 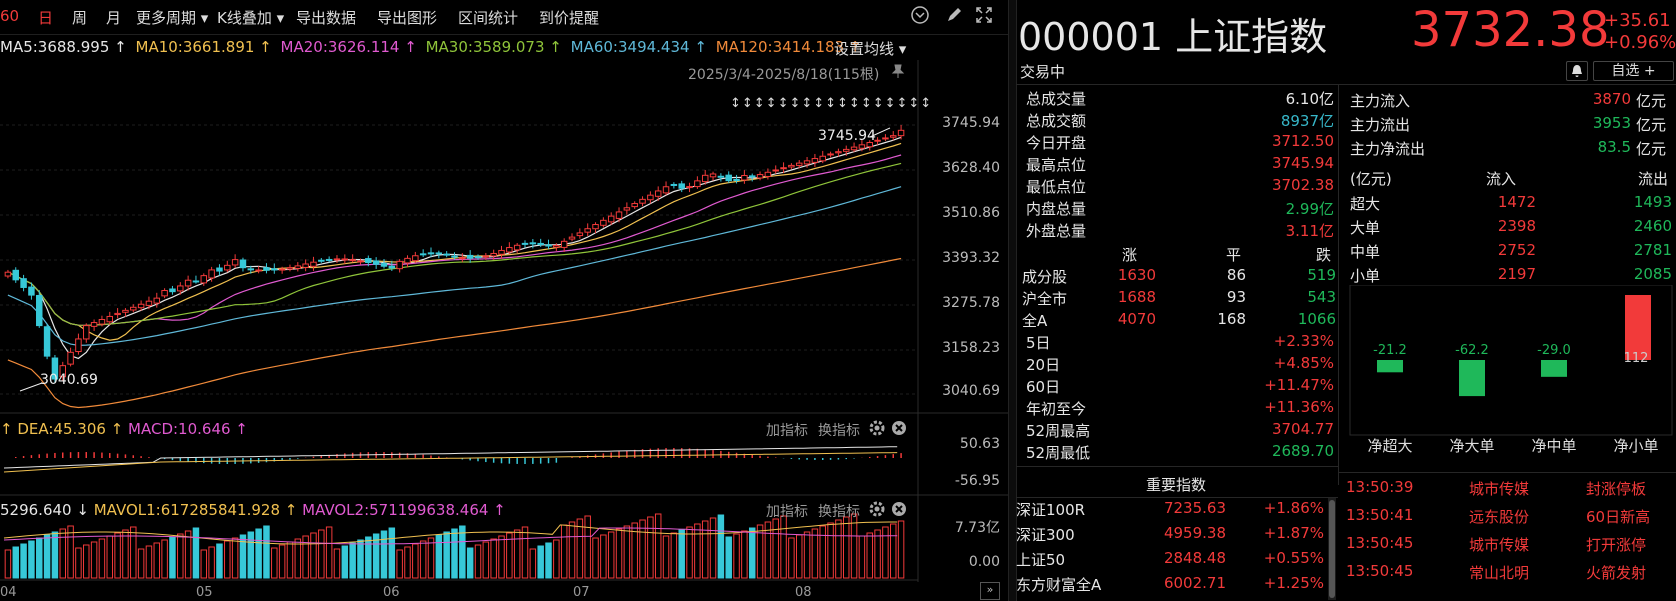 I want to click on flow-row-label: 中单, so click(x=1365, y=252).